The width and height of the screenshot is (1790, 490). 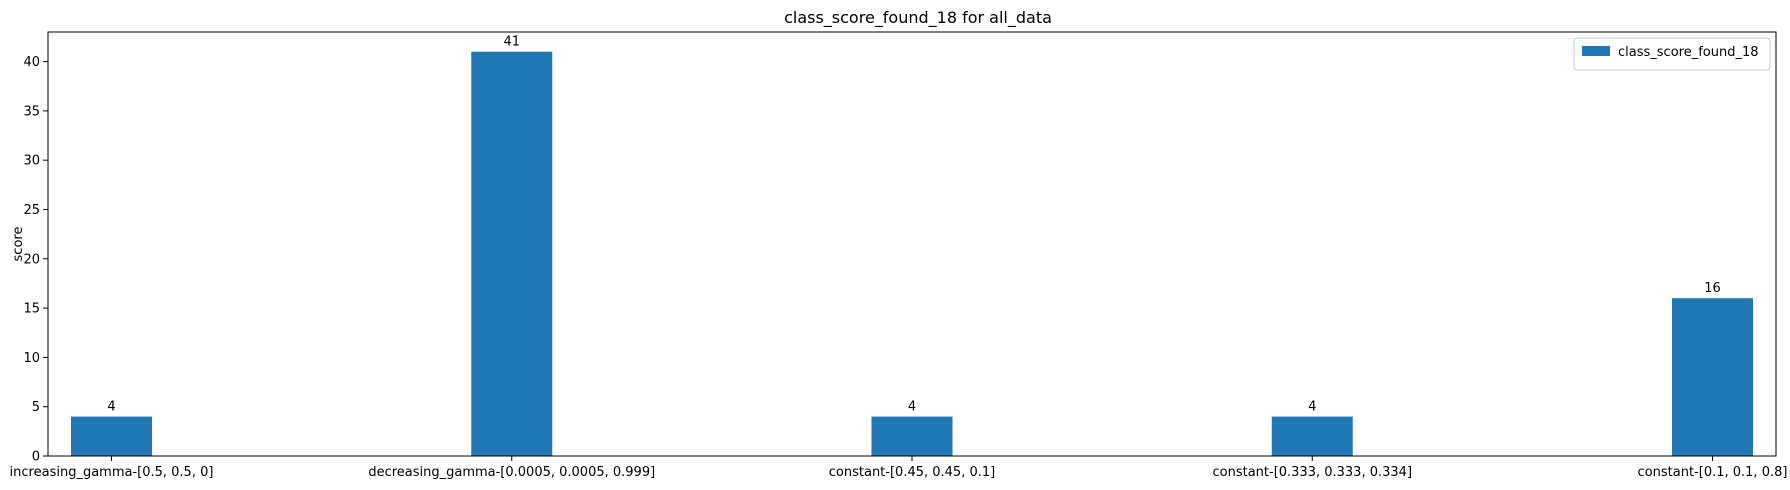 What do you see at coordinates (31, 309) in the screenshot?
I see `y-tick-label: 15` at bounding box center [31, 309].